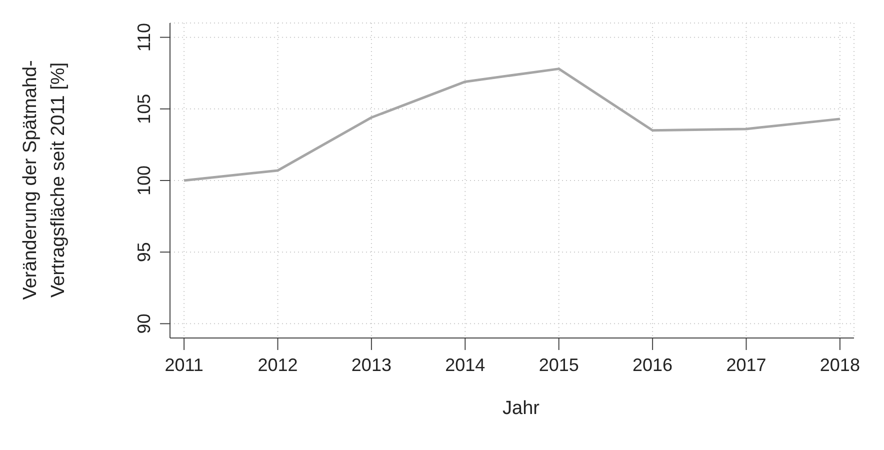  I want to click on y-axis-title: Veränderung der Spätmahd- Vertragsfläche seit 2011 [%], so click(44, 180).